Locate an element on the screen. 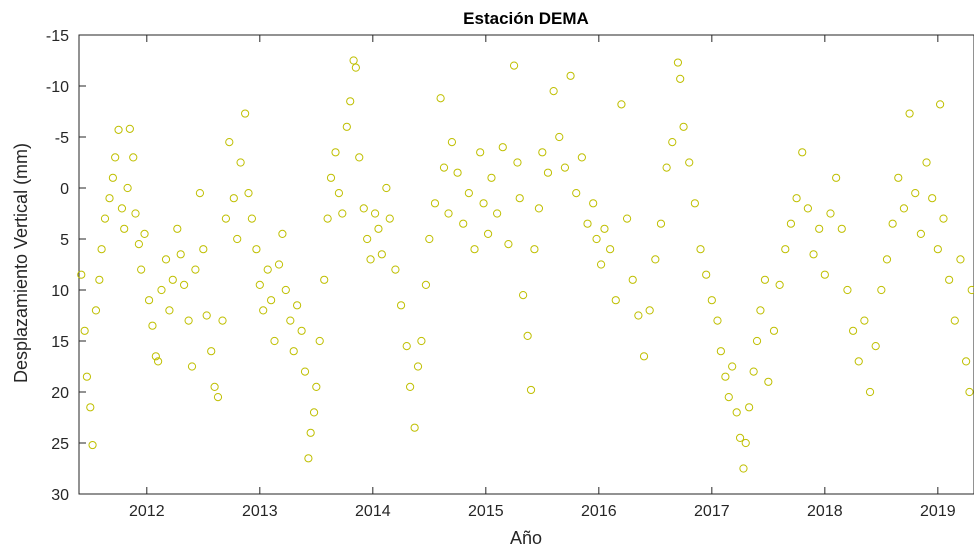 The image size is (974, 555). x-tick-label: 2016 is located at coordinates (599, 511).